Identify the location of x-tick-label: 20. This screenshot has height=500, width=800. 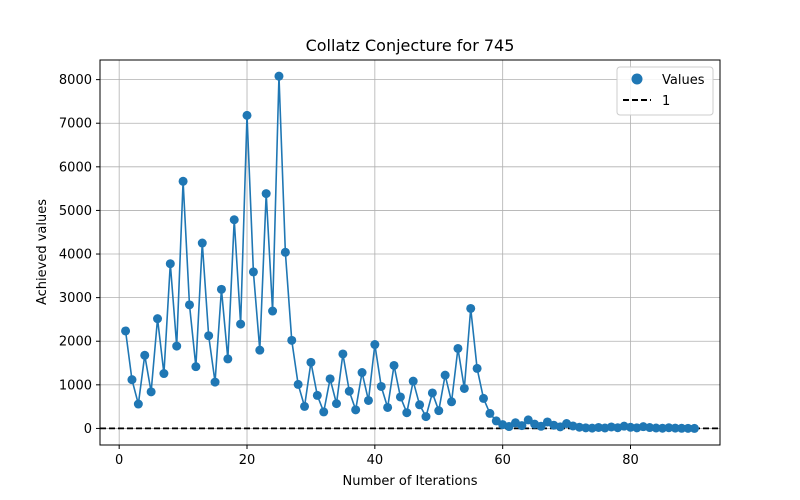
(247, 460).